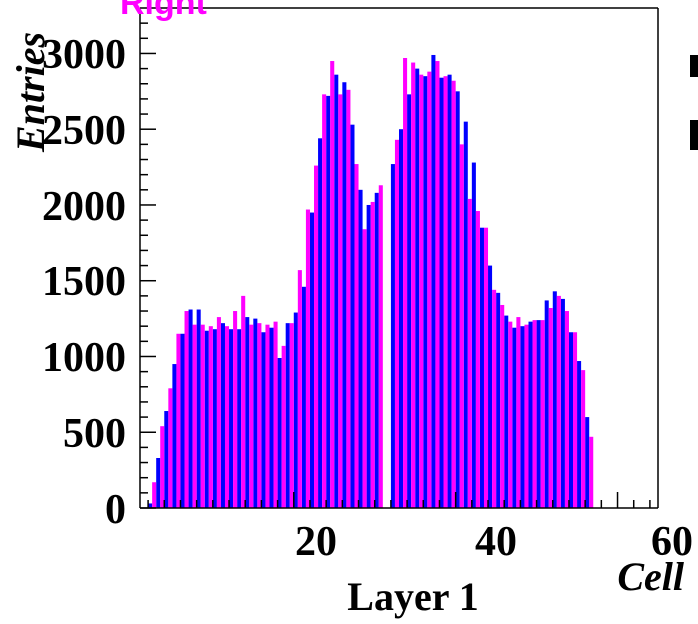 The image size is (698, 624). Describe the element at coordinates (496, 542) in the screenshot. I see `x-tick-label-40: 40` at that location.